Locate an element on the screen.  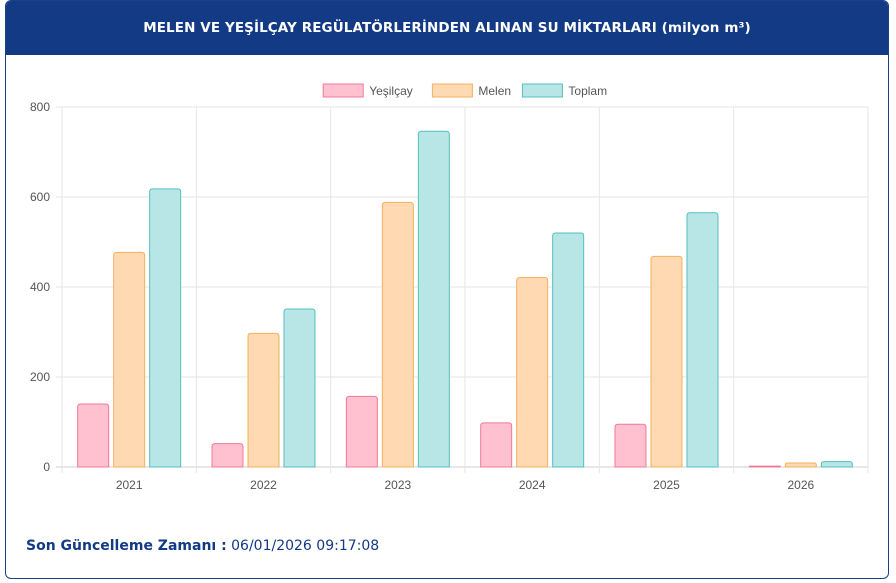
legend-label-melen: Melen is located at coordinates (494, 91).